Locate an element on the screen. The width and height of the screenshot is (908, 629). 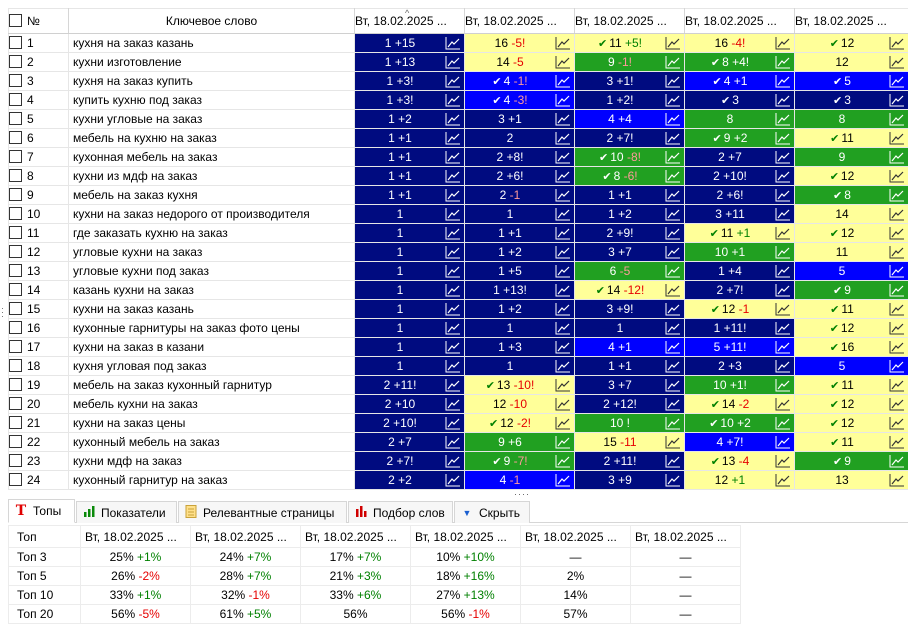
keyword-cell: казань кухни на заказ is located at coordinates (211, 290).